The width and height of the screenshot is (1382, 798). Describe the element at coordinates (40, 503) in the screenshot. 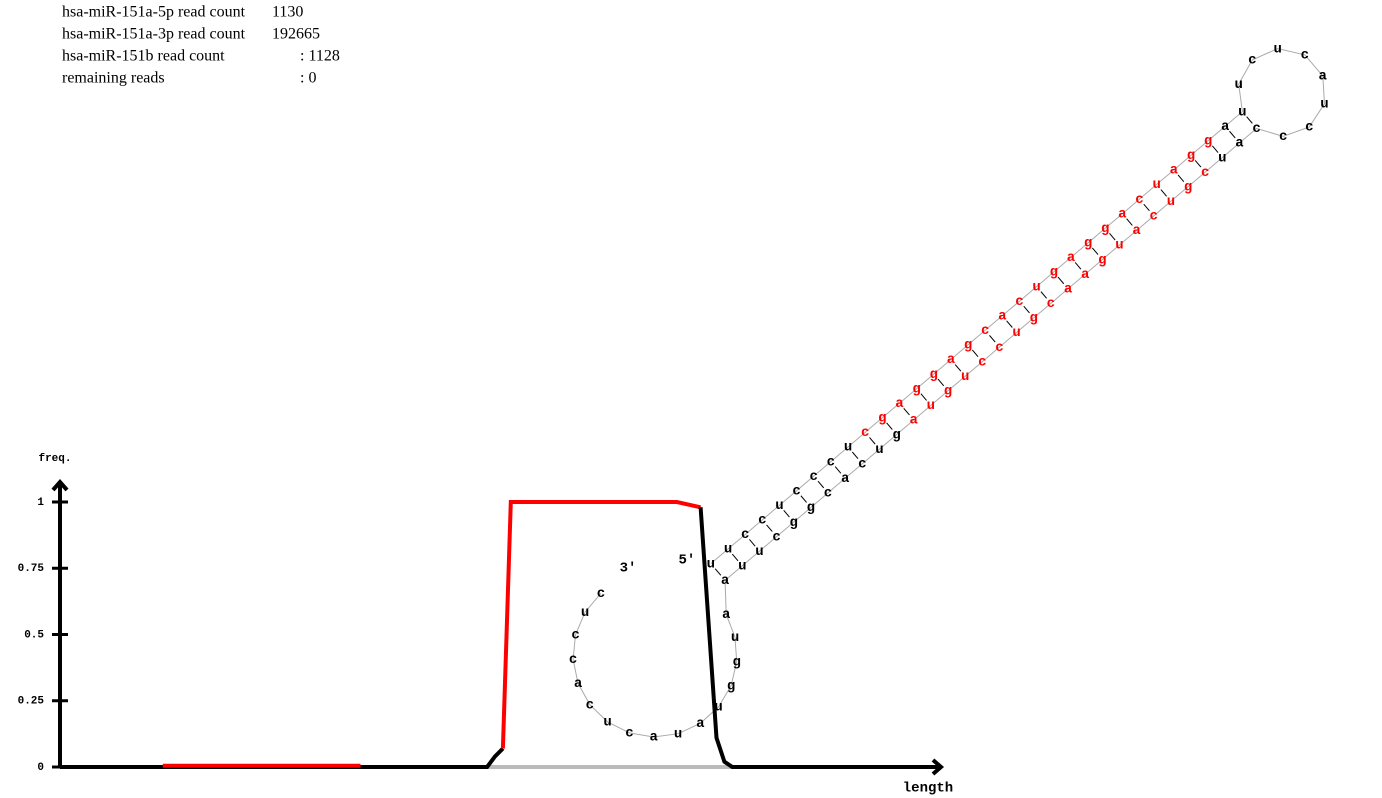

I see `y-tick-label: 1` at that location.